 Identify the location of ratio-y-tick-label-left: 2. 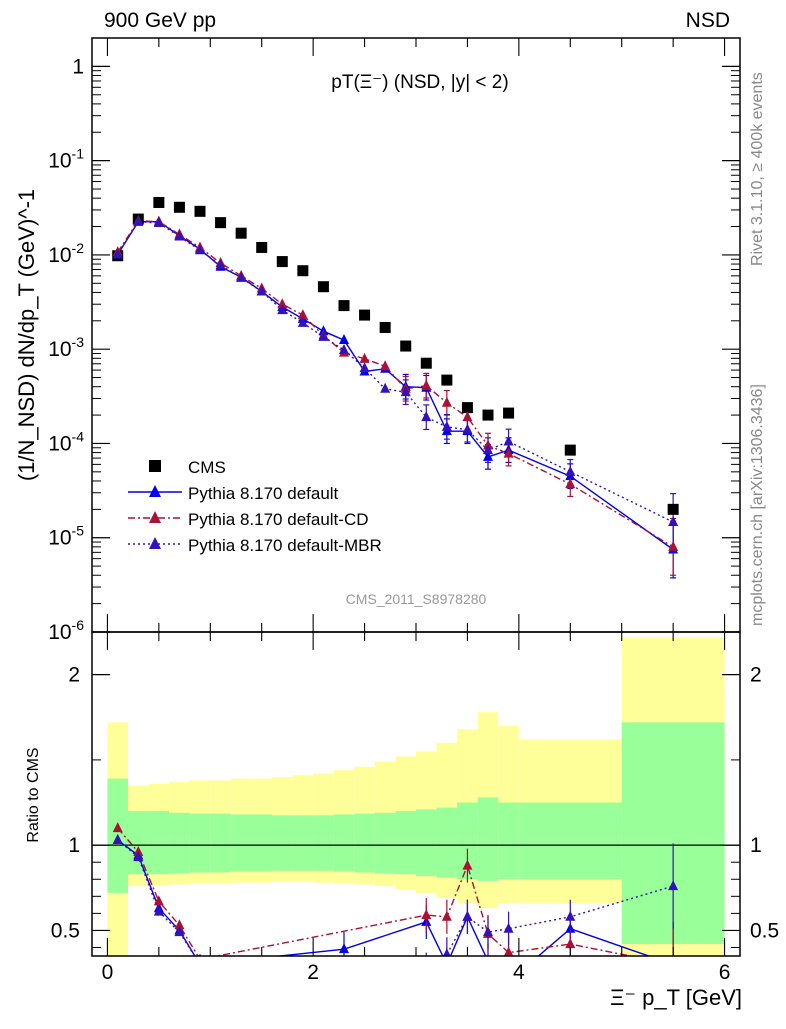
(74, 675).